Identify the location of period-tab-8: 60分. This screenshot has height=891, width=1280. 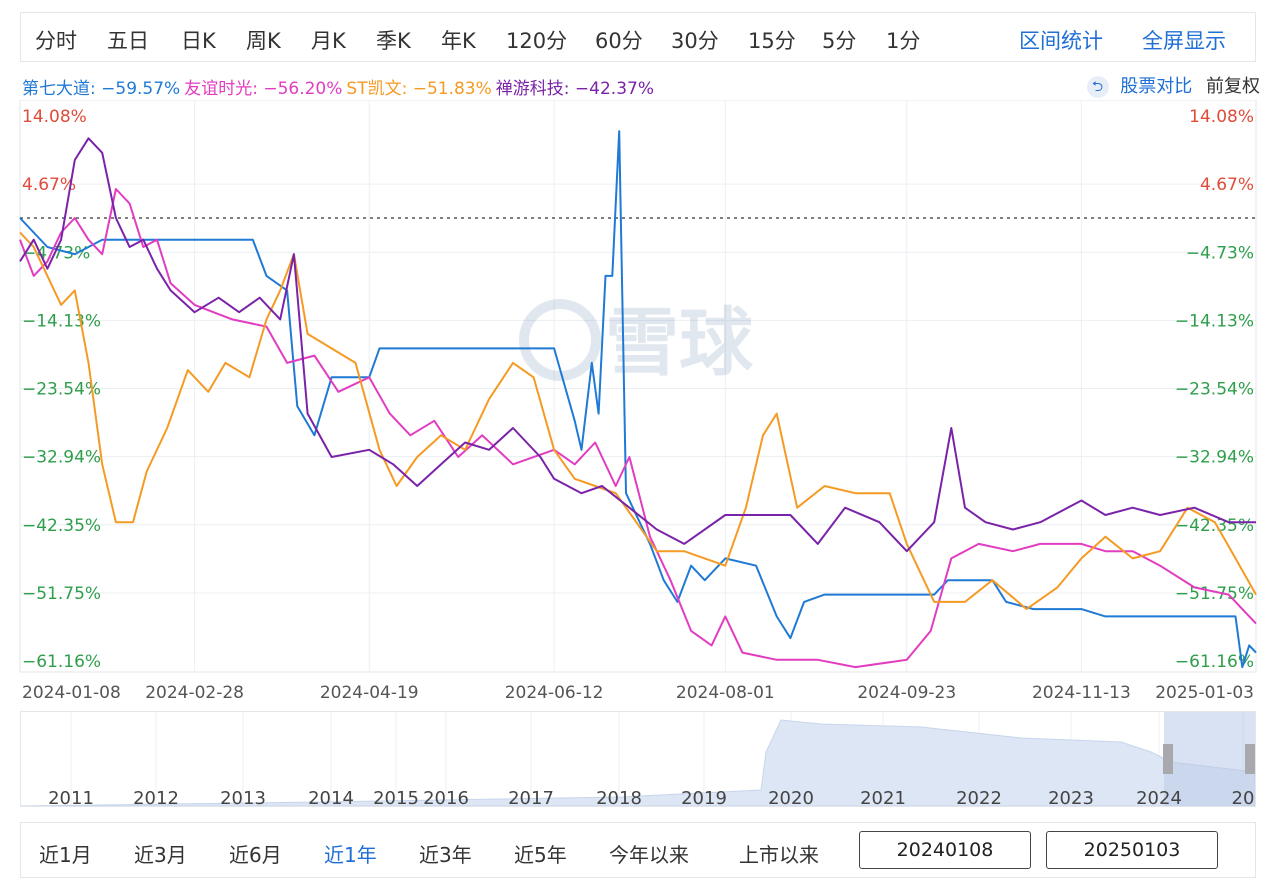
(619, 41).